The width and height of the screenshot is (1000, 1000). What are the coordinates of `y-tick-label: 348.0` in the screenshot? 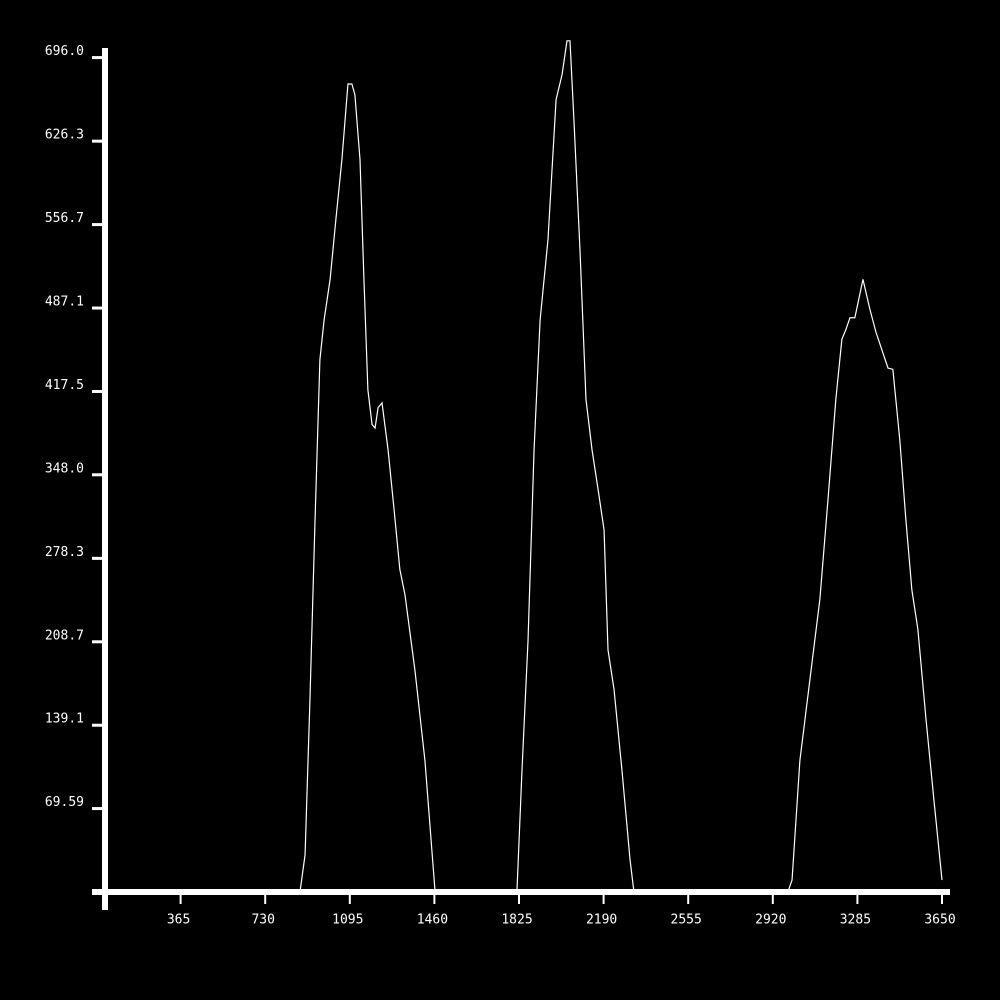 It's located at (64, 468).